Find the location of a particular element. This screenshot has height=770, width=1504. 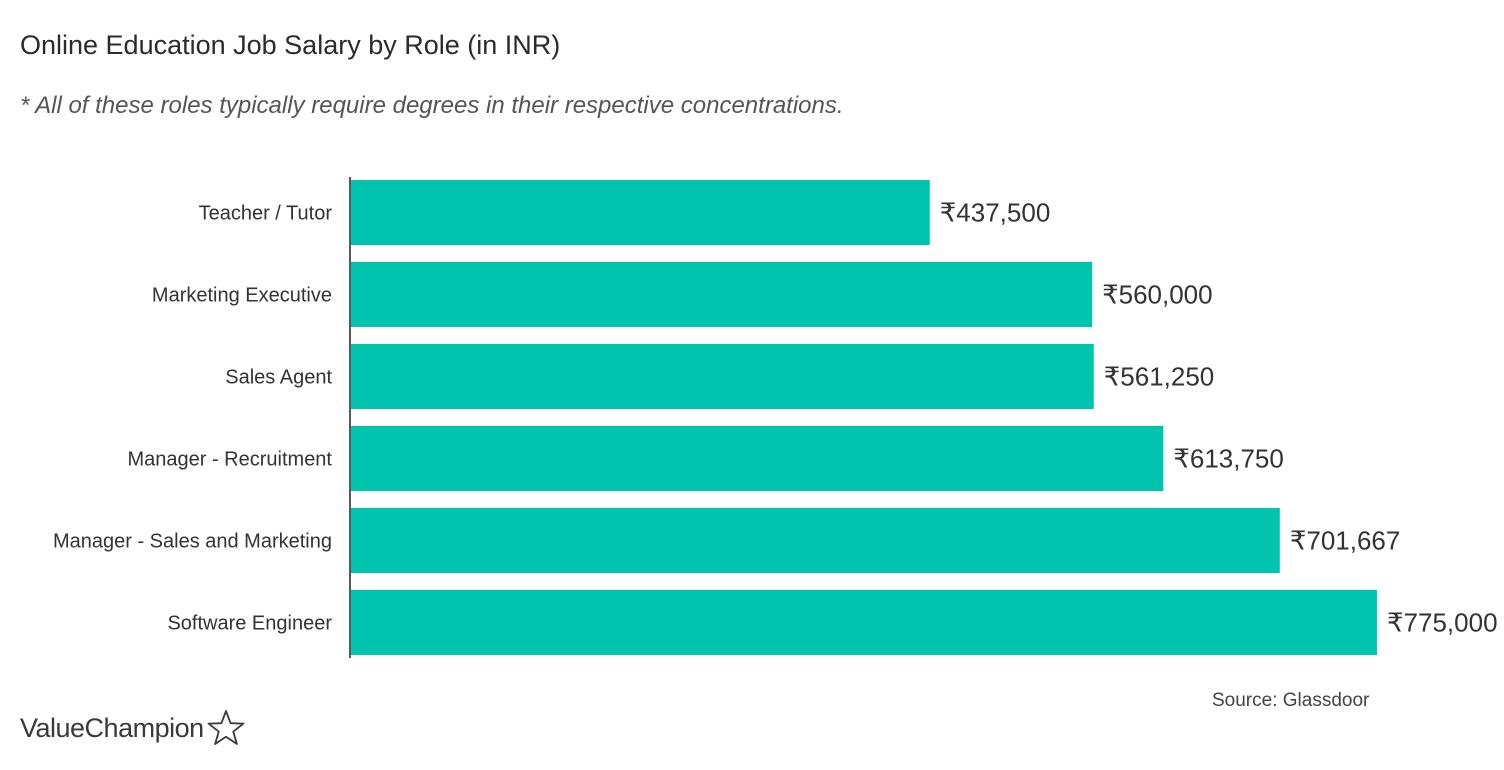

category-label: Software Engineer is located at coordinates (249, 624).